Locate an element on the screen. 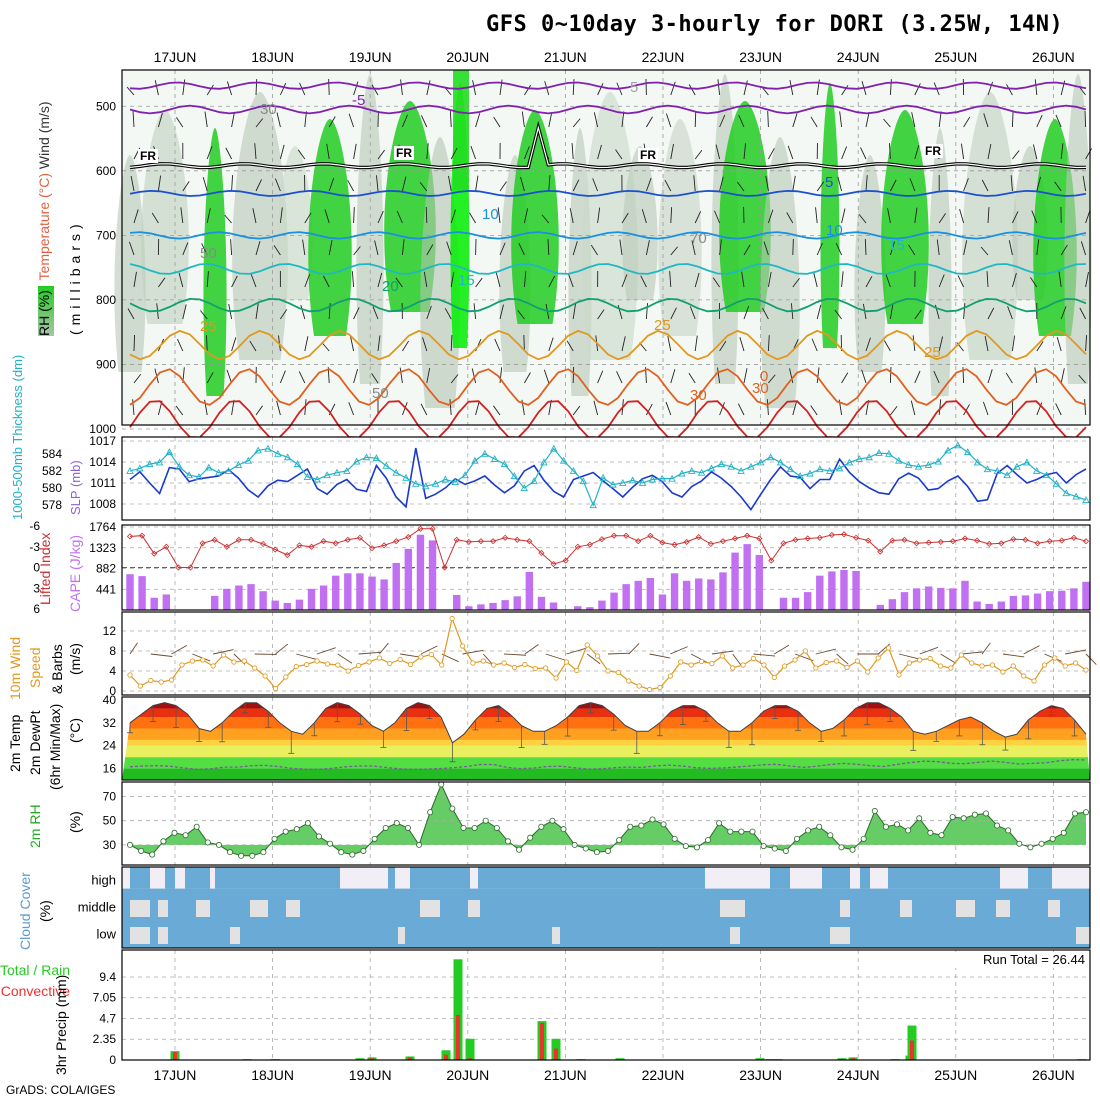 The height and width of the screenshot is (1100, 1100). temp-label-3: (6hr Min/Max) is located at coordinates (55, 747).